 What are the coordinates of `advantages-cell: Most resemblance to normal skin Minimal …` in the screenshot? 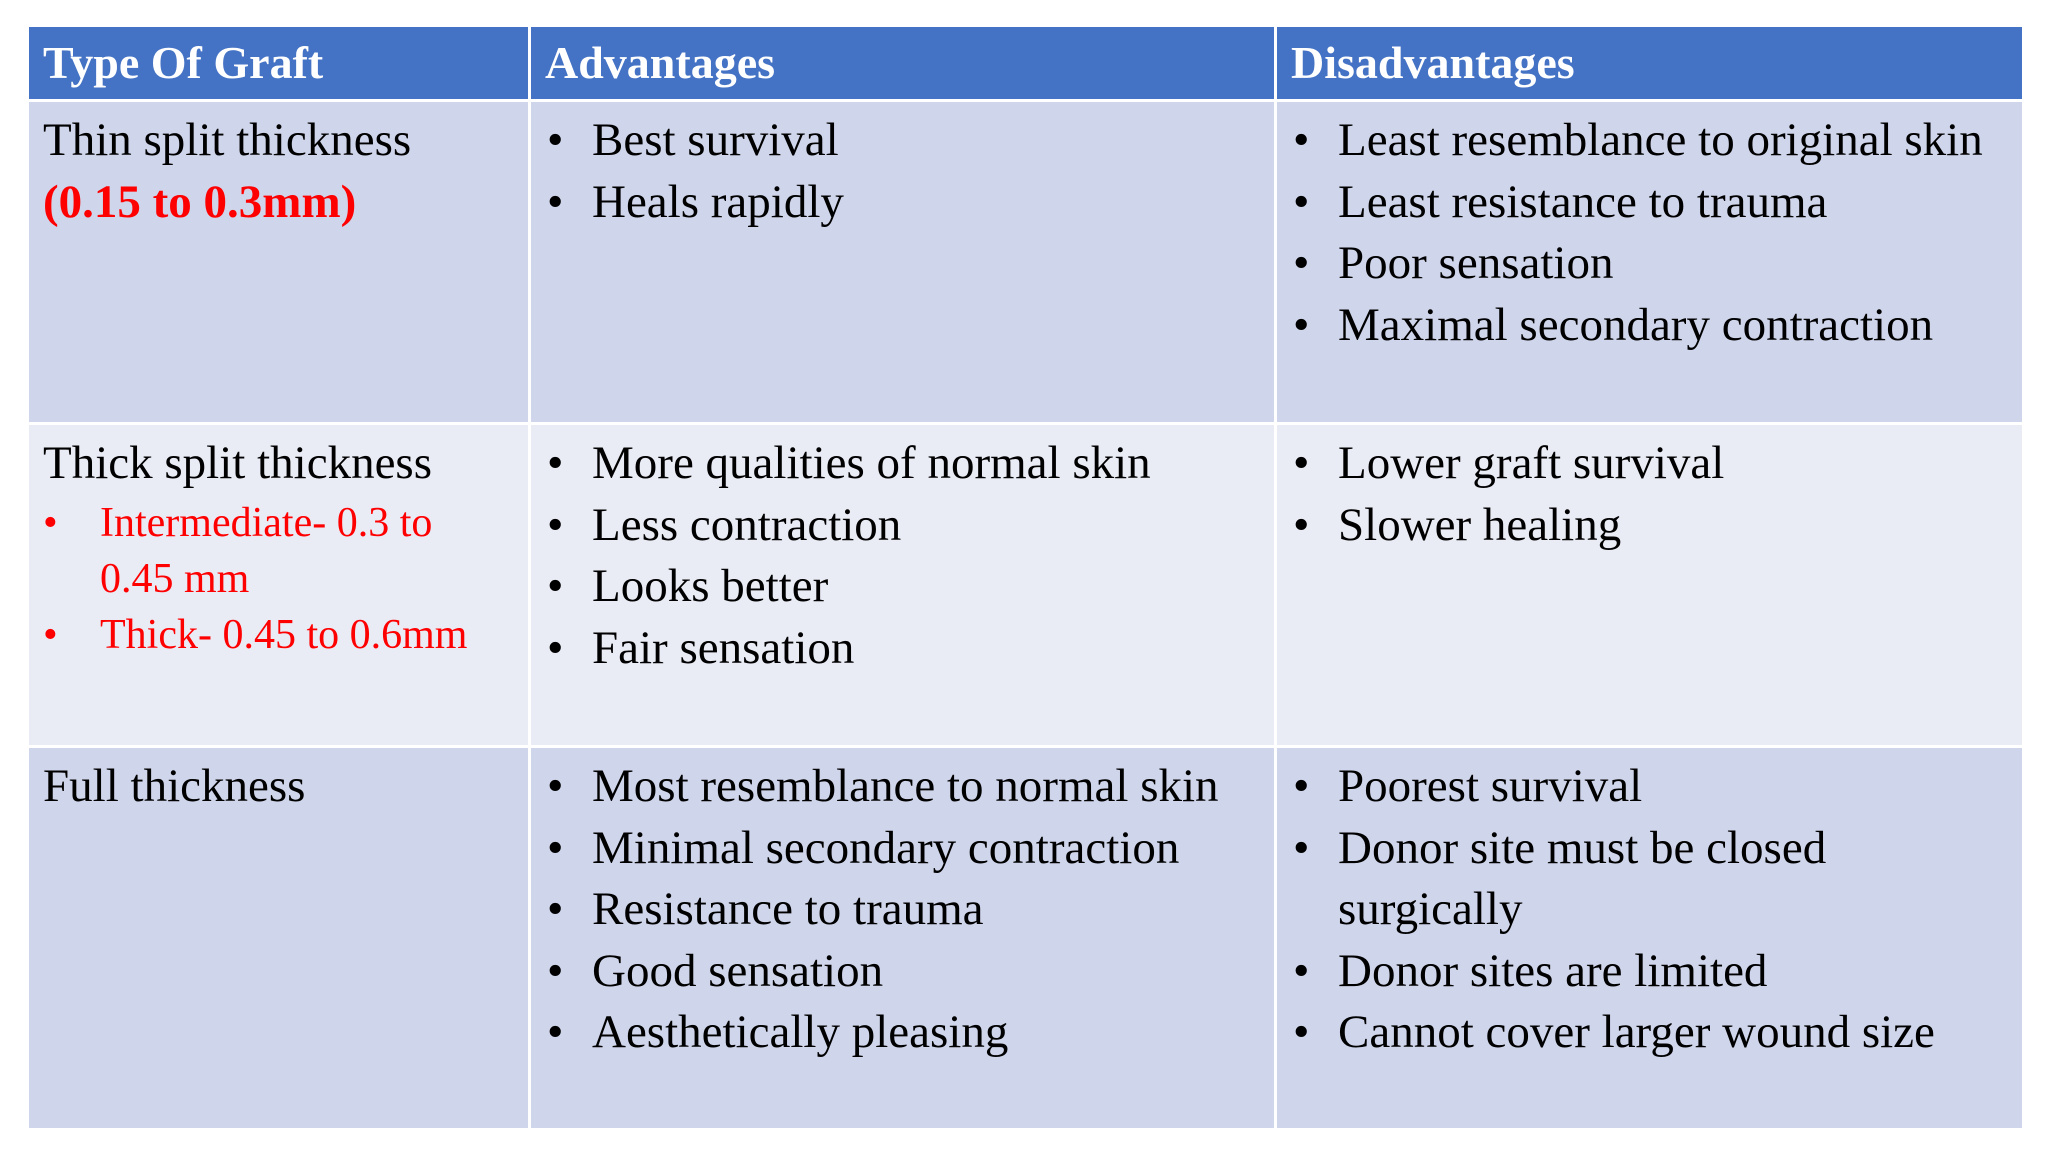 It's located at (902, 938).